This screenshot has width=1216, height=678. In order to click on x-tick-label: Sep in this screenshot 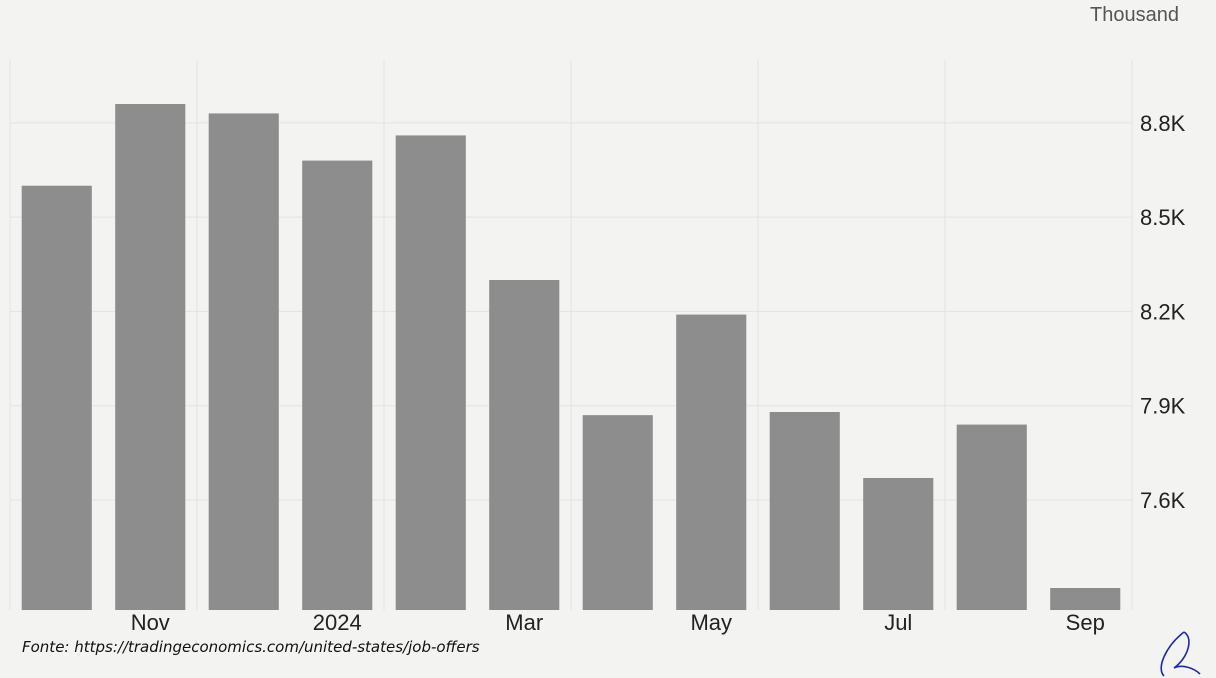, I will do `click(1085, 622)`.